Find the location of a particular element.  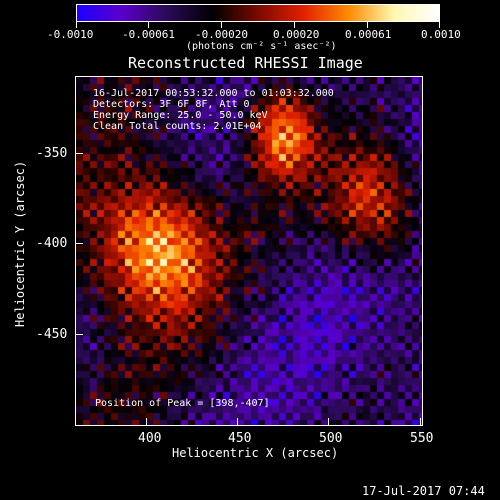

colorbar is located at coordinates (258, 13).